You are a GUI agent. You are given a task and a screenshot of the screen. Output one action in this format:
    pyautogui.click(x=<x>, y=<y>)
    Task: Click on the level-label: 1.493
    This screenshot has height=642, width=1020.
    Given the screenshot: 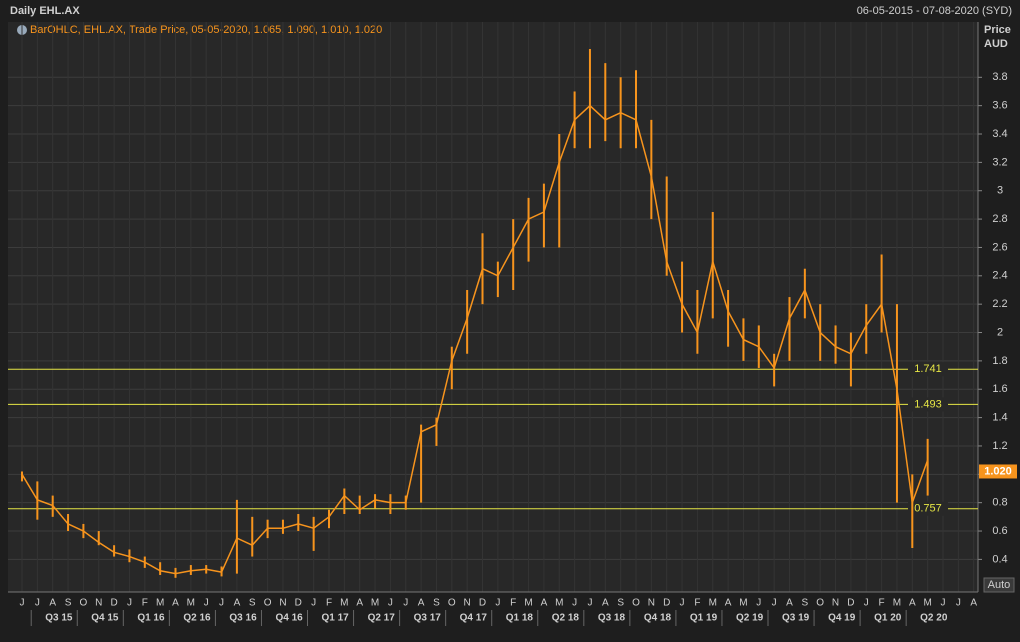 What is the action you would take?
    pyautogui.click(x=928, y=404)
    